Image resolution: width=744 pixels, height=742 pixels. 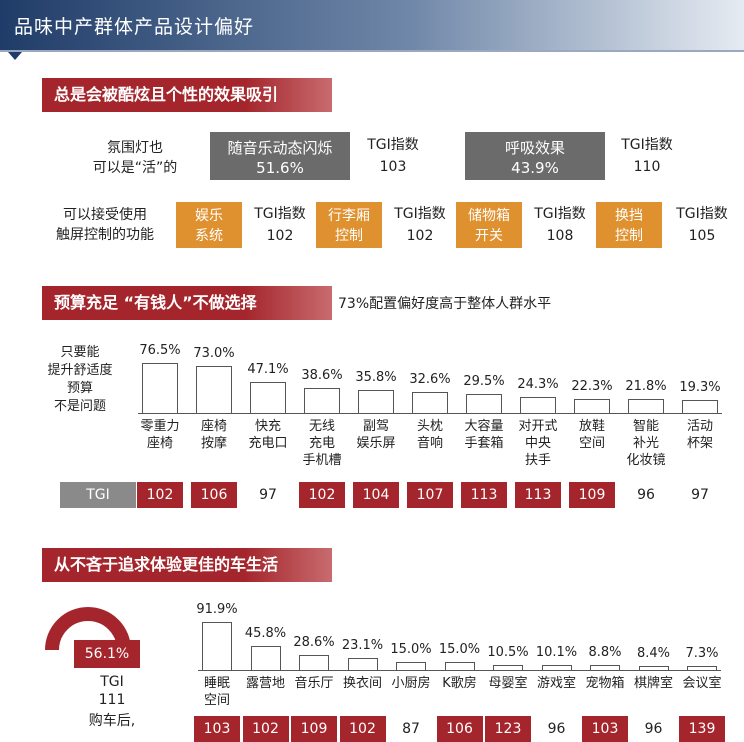 I want to click on donut-tgi-group: TGI 111, so click(x=112, y=691).